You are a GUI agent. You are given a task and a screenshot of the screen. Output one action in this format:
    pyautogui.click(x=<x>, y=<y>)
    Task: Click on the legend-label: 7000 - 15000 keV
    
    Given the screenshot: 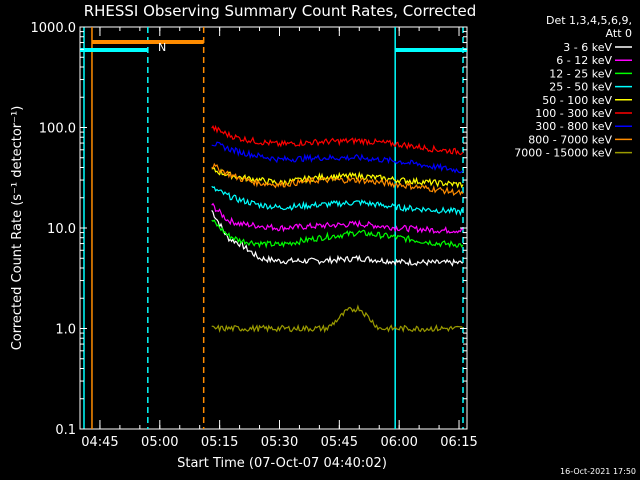 What is the action you would take?
    pyautogui.click(x=563, y=153)
    